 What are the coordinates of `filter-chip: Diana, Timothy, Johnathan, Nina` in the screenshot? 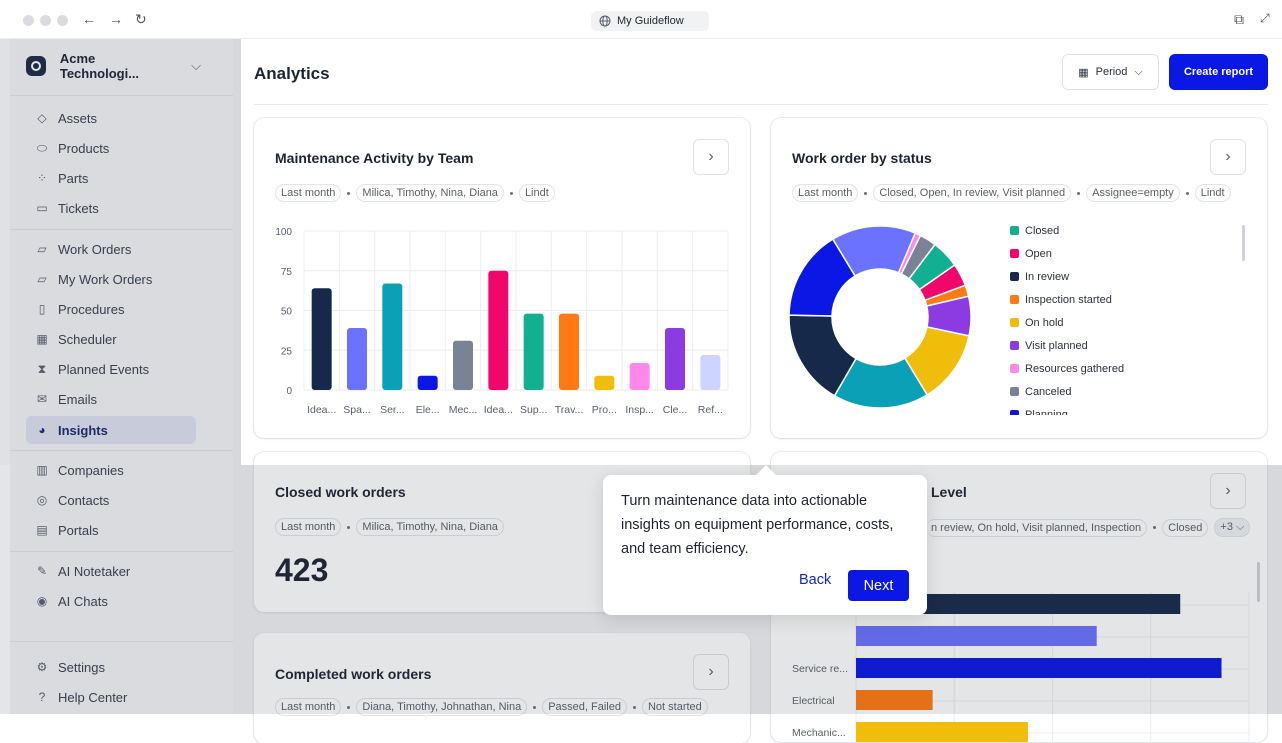 It's located at (442, 707).